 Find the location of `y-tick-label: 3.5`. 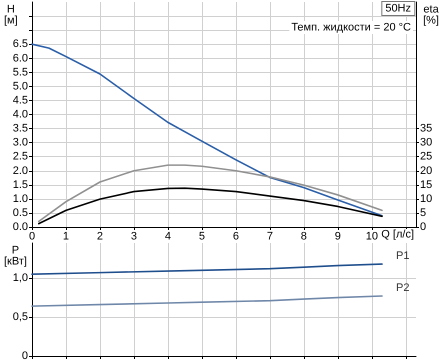

y-tick-label: 3.5 is located at coordinates (20, 128).